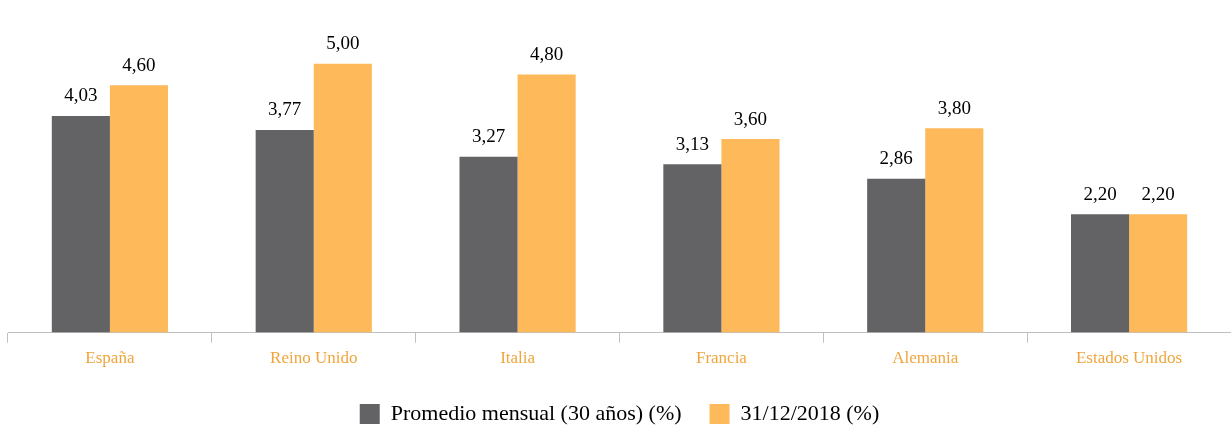  What do you see at coordinates (536, 412) in the screenshot?
I see `legend-label: Promedio mensual (30 años) (%)` at bounding box center [536, 412].